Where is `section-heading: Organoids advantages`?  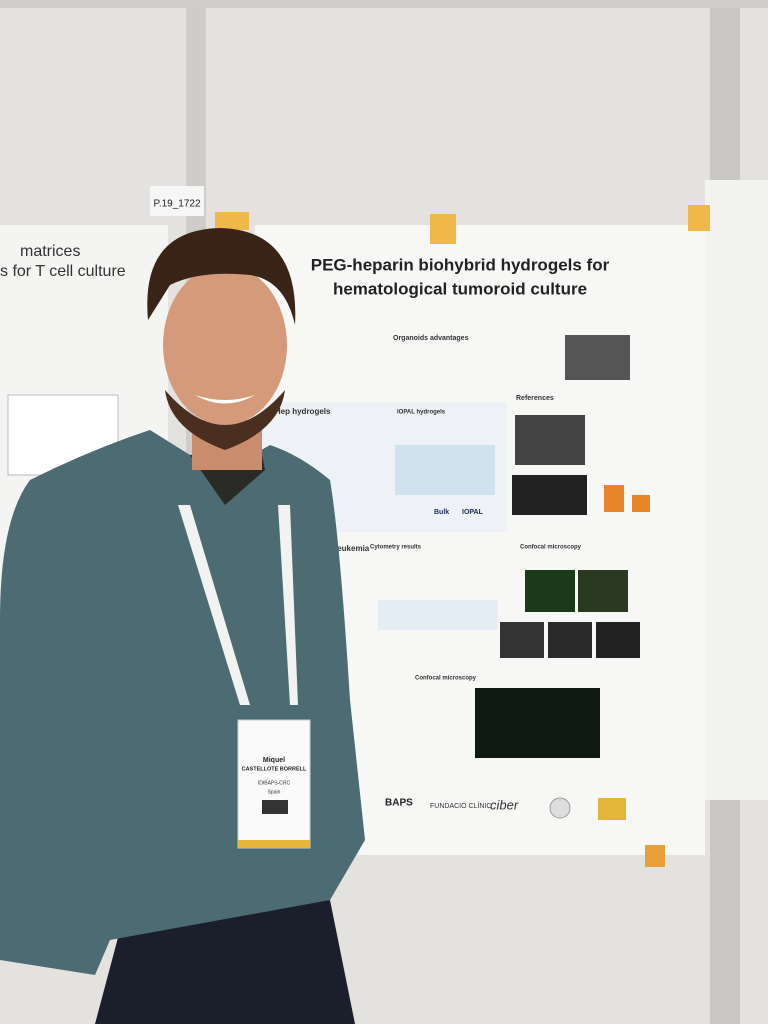
section-heading: Organoids advantages is located at coordinates (431, 338).